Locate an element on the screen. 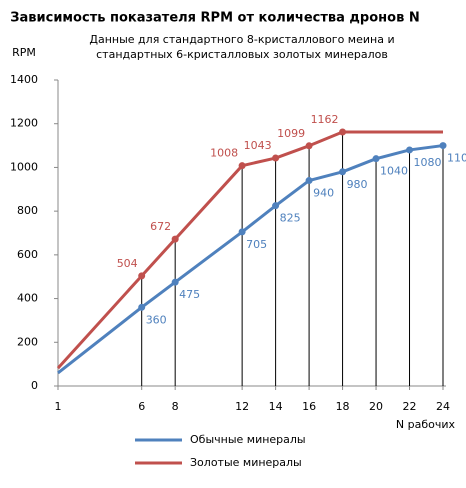 The height and width of the screenshot is (488, 466). data-label: 1099 is located at coordinates (291, 133).